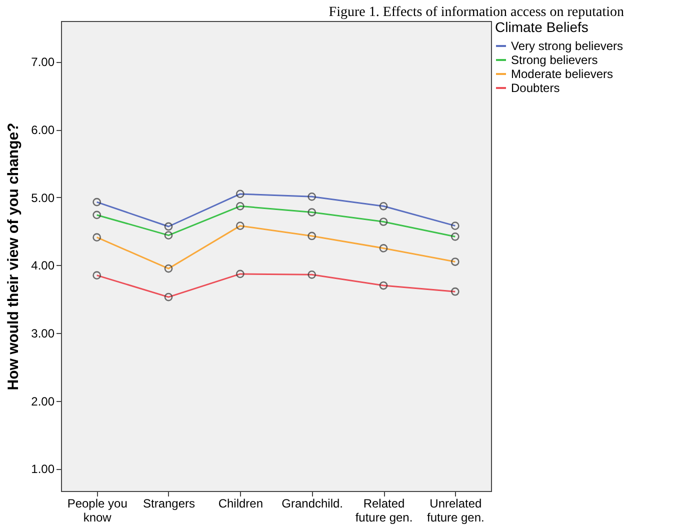 Image resolution: width=681 pixels, height=531 pixels. I want to click on y-tick-label: 3.00, so click(43, 333).